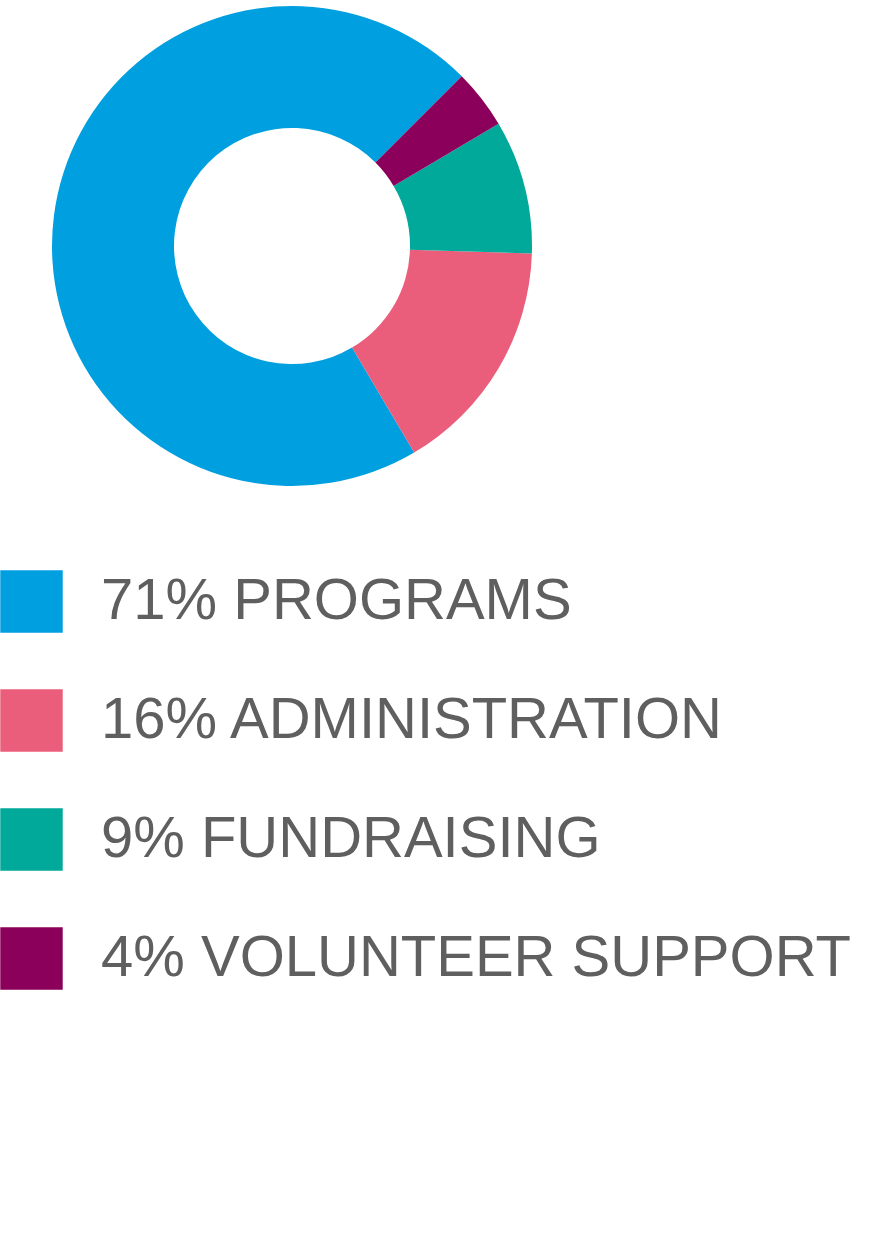  I want to click on legend-label: 16% ADMINISTRATION, so click(411, 717).